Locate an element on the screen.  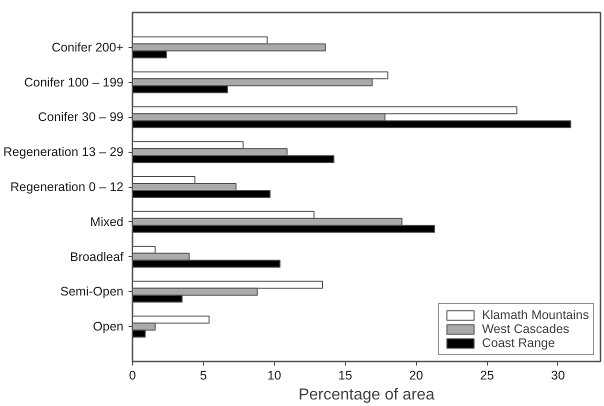
x-tick-label: 30 is located at coordinates (558, 375).